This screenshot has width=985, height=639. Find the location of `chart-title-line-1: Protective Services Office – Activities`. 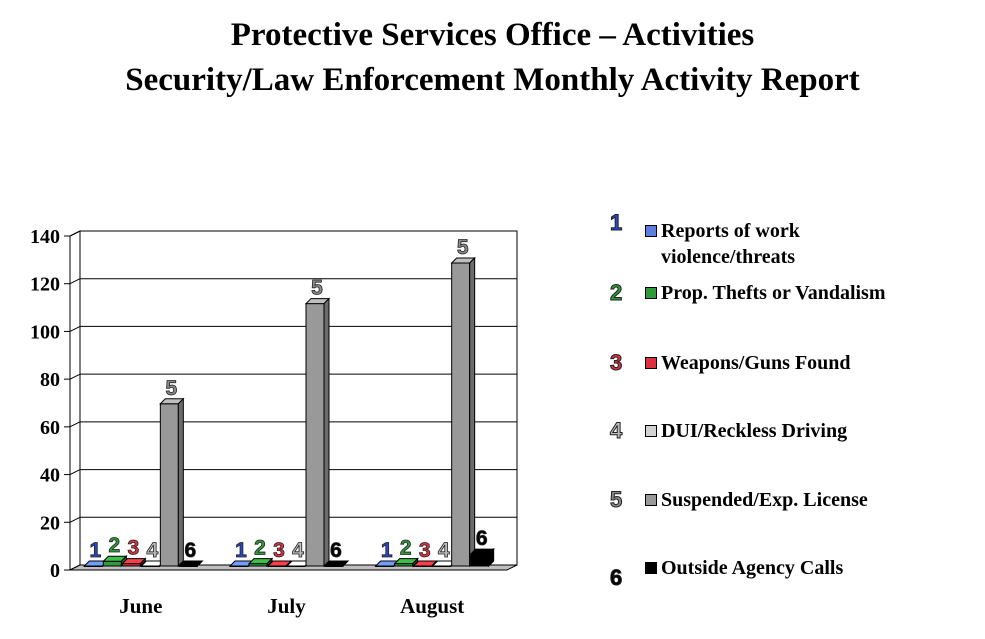

chart-title-line-1: Protective Services Office – Activities is located at coordinates (492, 35).